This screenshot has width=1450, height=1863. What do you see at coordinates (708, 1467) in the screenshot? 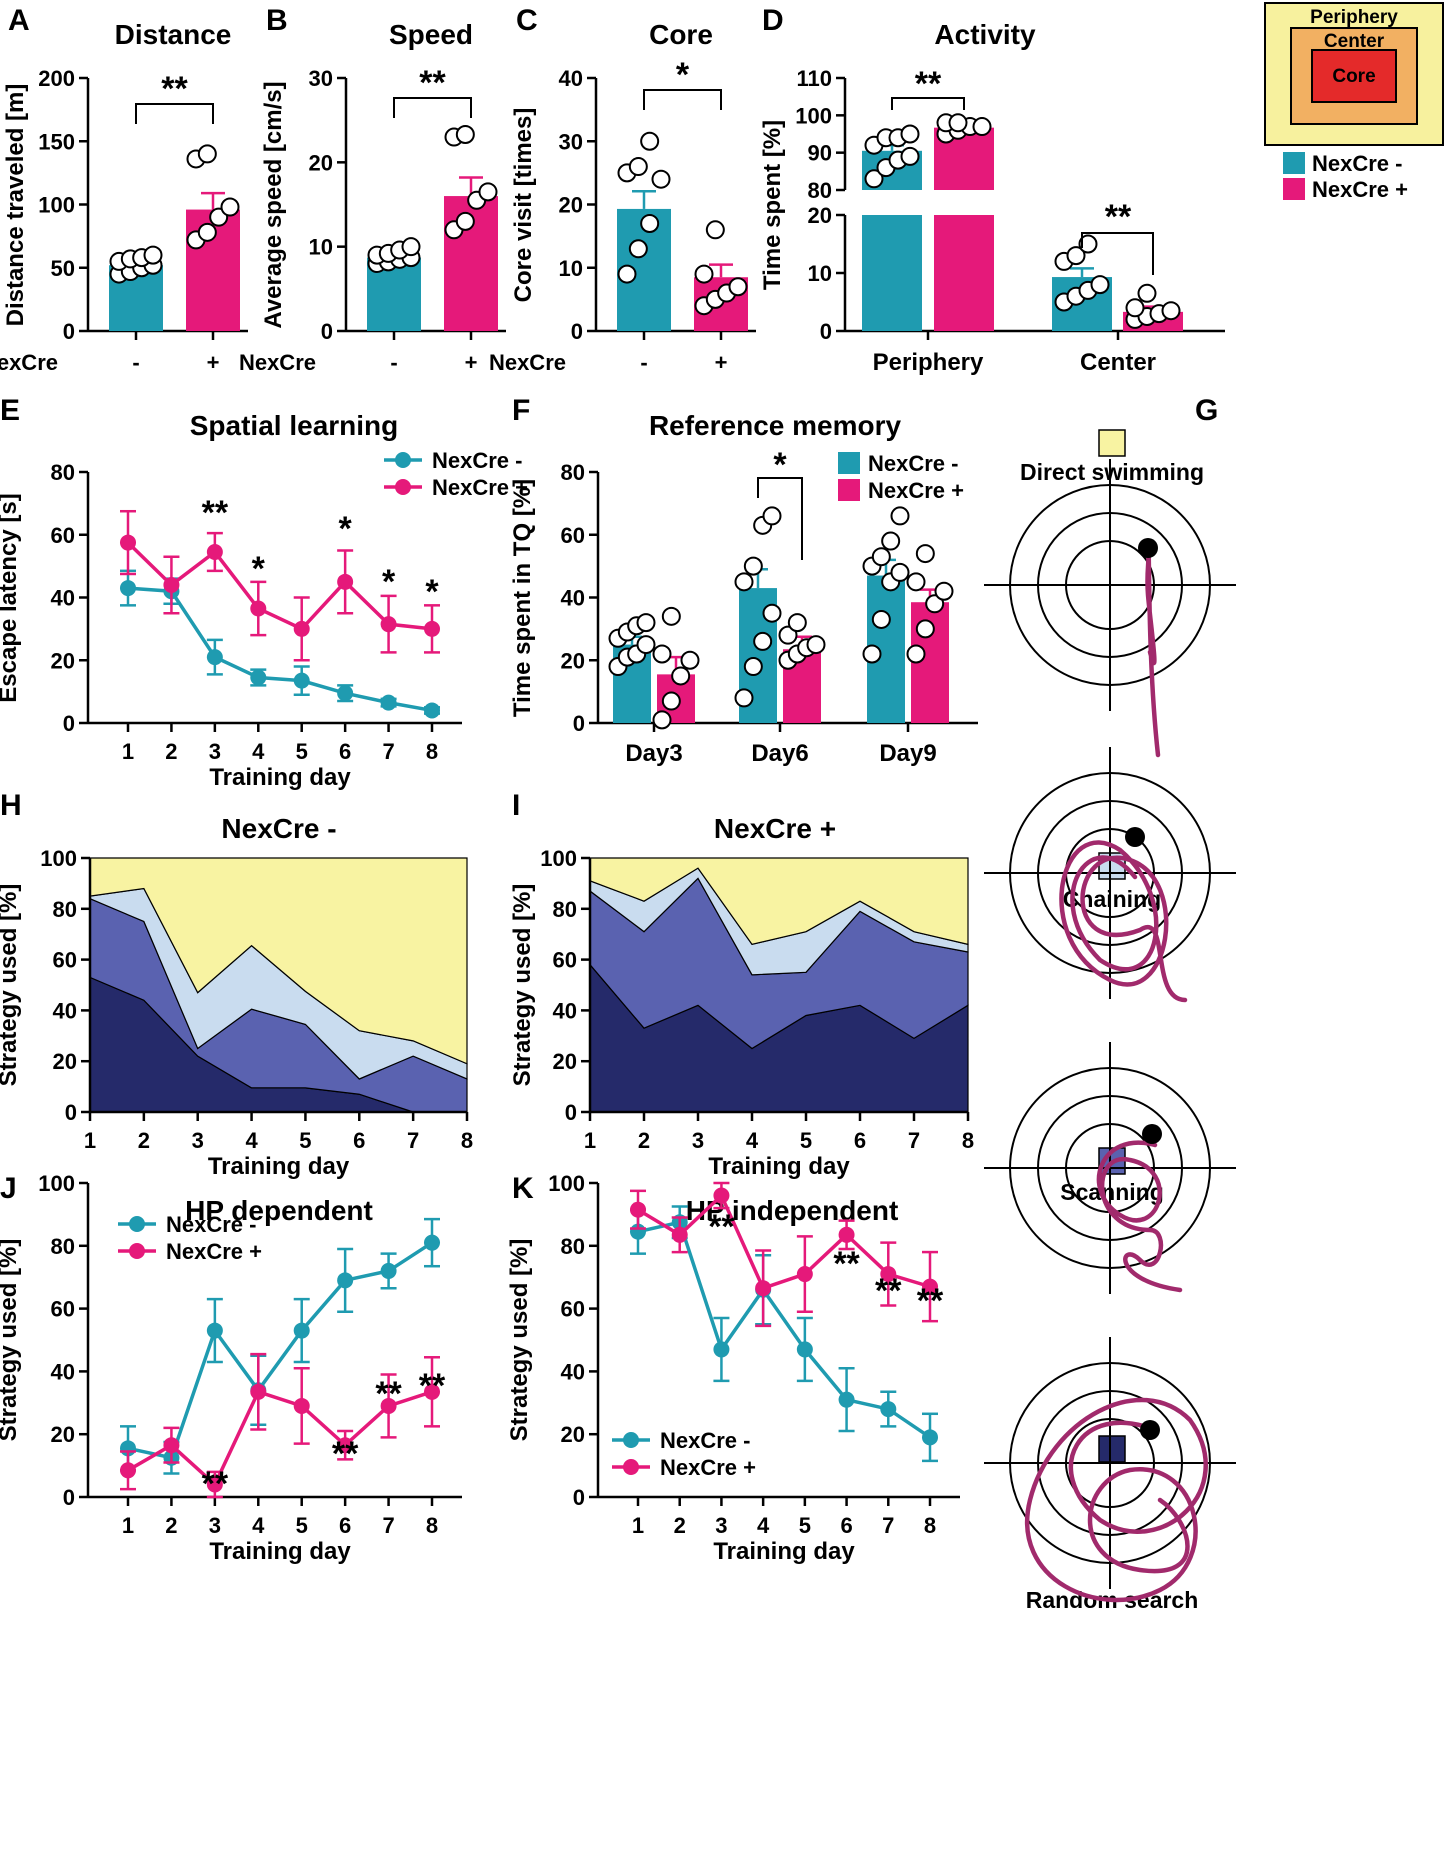
I see `legend-label-plus: NexCre +` at bounding box center [708, 1467].